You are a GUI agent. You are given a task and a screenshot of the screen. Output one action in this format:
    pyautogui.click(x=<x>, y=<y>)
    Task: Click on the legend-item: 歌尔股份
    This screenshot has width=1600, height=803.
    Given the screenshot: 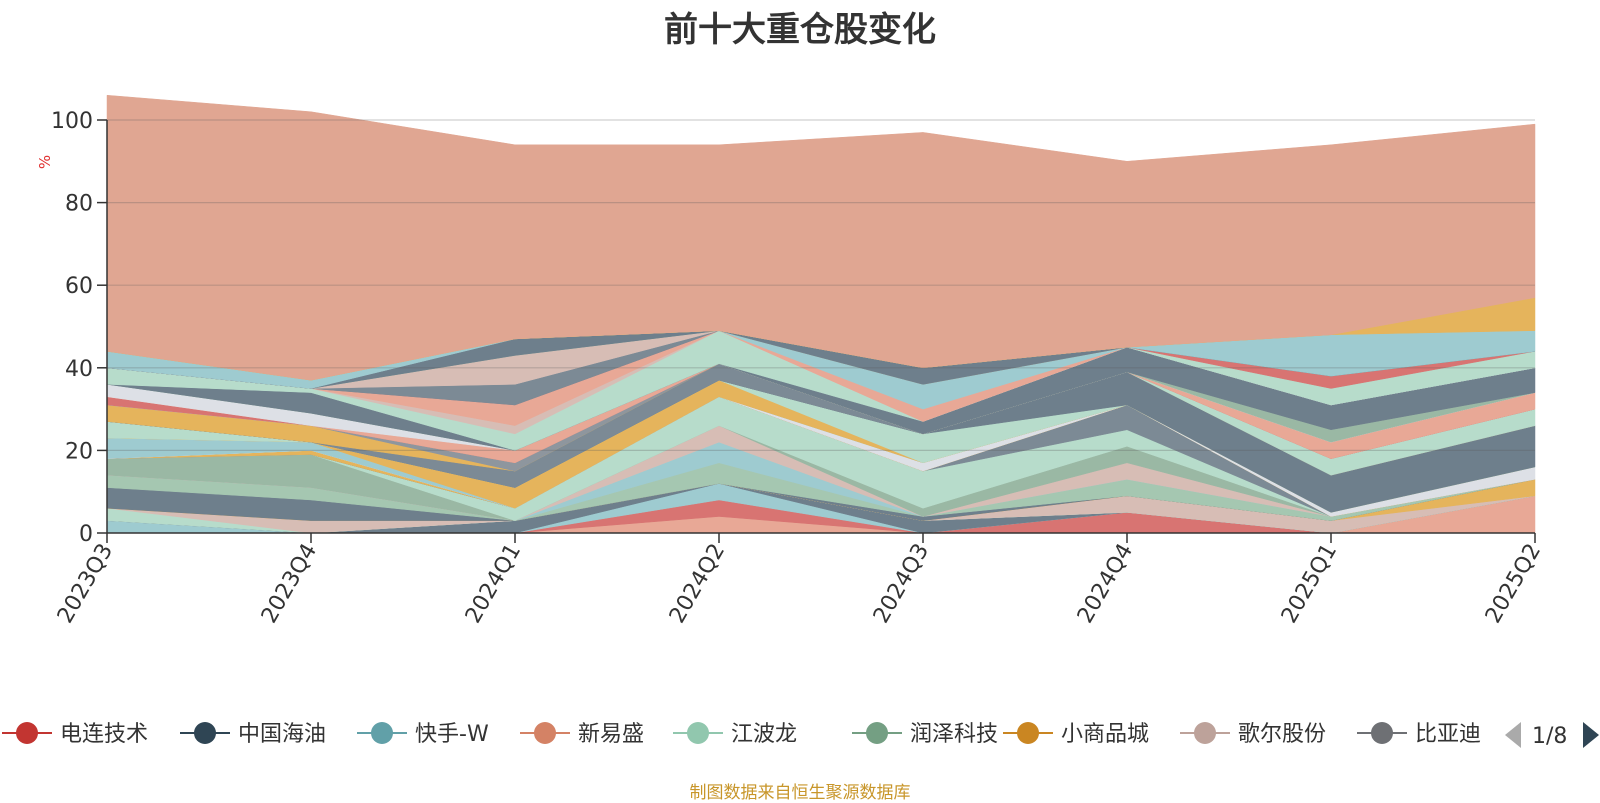 What is the action you would take?
    pyautogui.click(x=1253, y=734)
    